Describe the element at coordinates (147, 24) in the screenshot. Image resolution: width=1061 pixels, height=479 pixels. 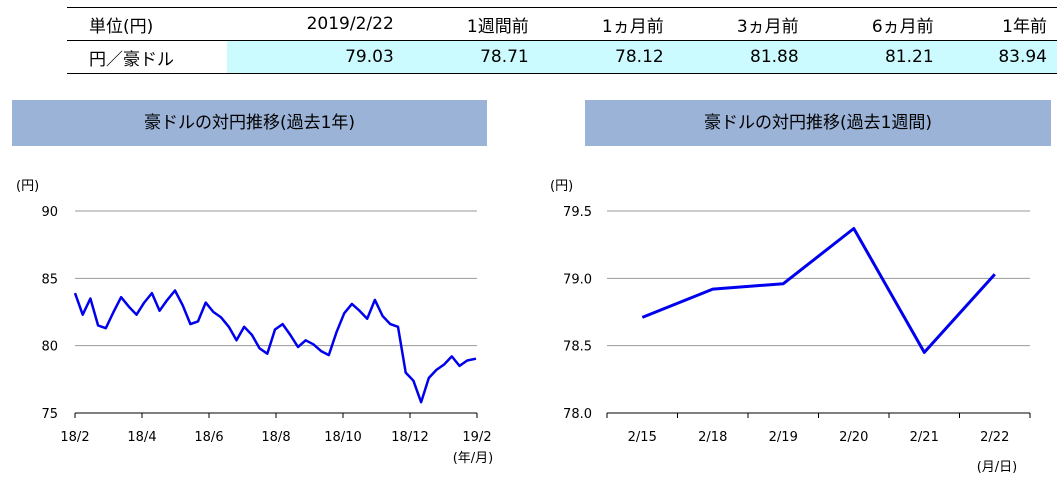
I see `rate-table-unit-header: 単位(円)` at that location.